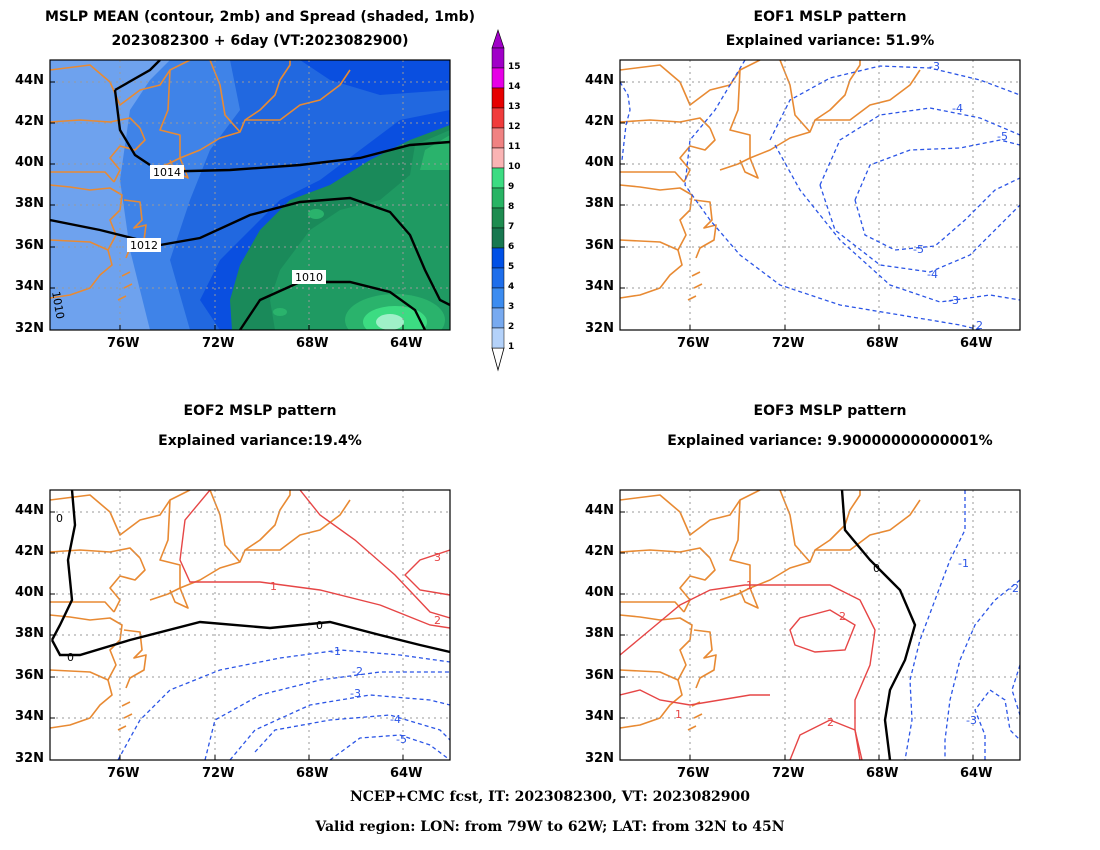 The height and width of the screenshot is (850, 1100). Describe the element at coordinates (695, 697) in the screenshot. I see `contour-pos1b` at that location.